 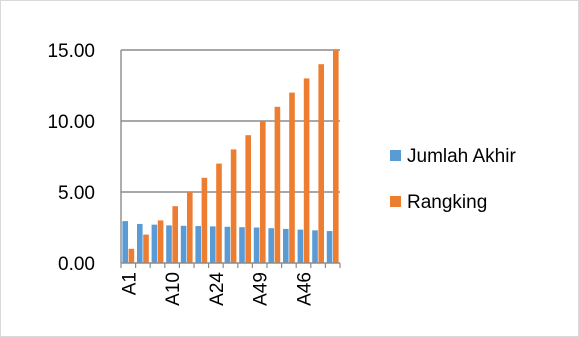 What do you see at coordinates (173, 289) in the screenshot?
I see `x-tick-label: A10` at bounding box center [173, 289].